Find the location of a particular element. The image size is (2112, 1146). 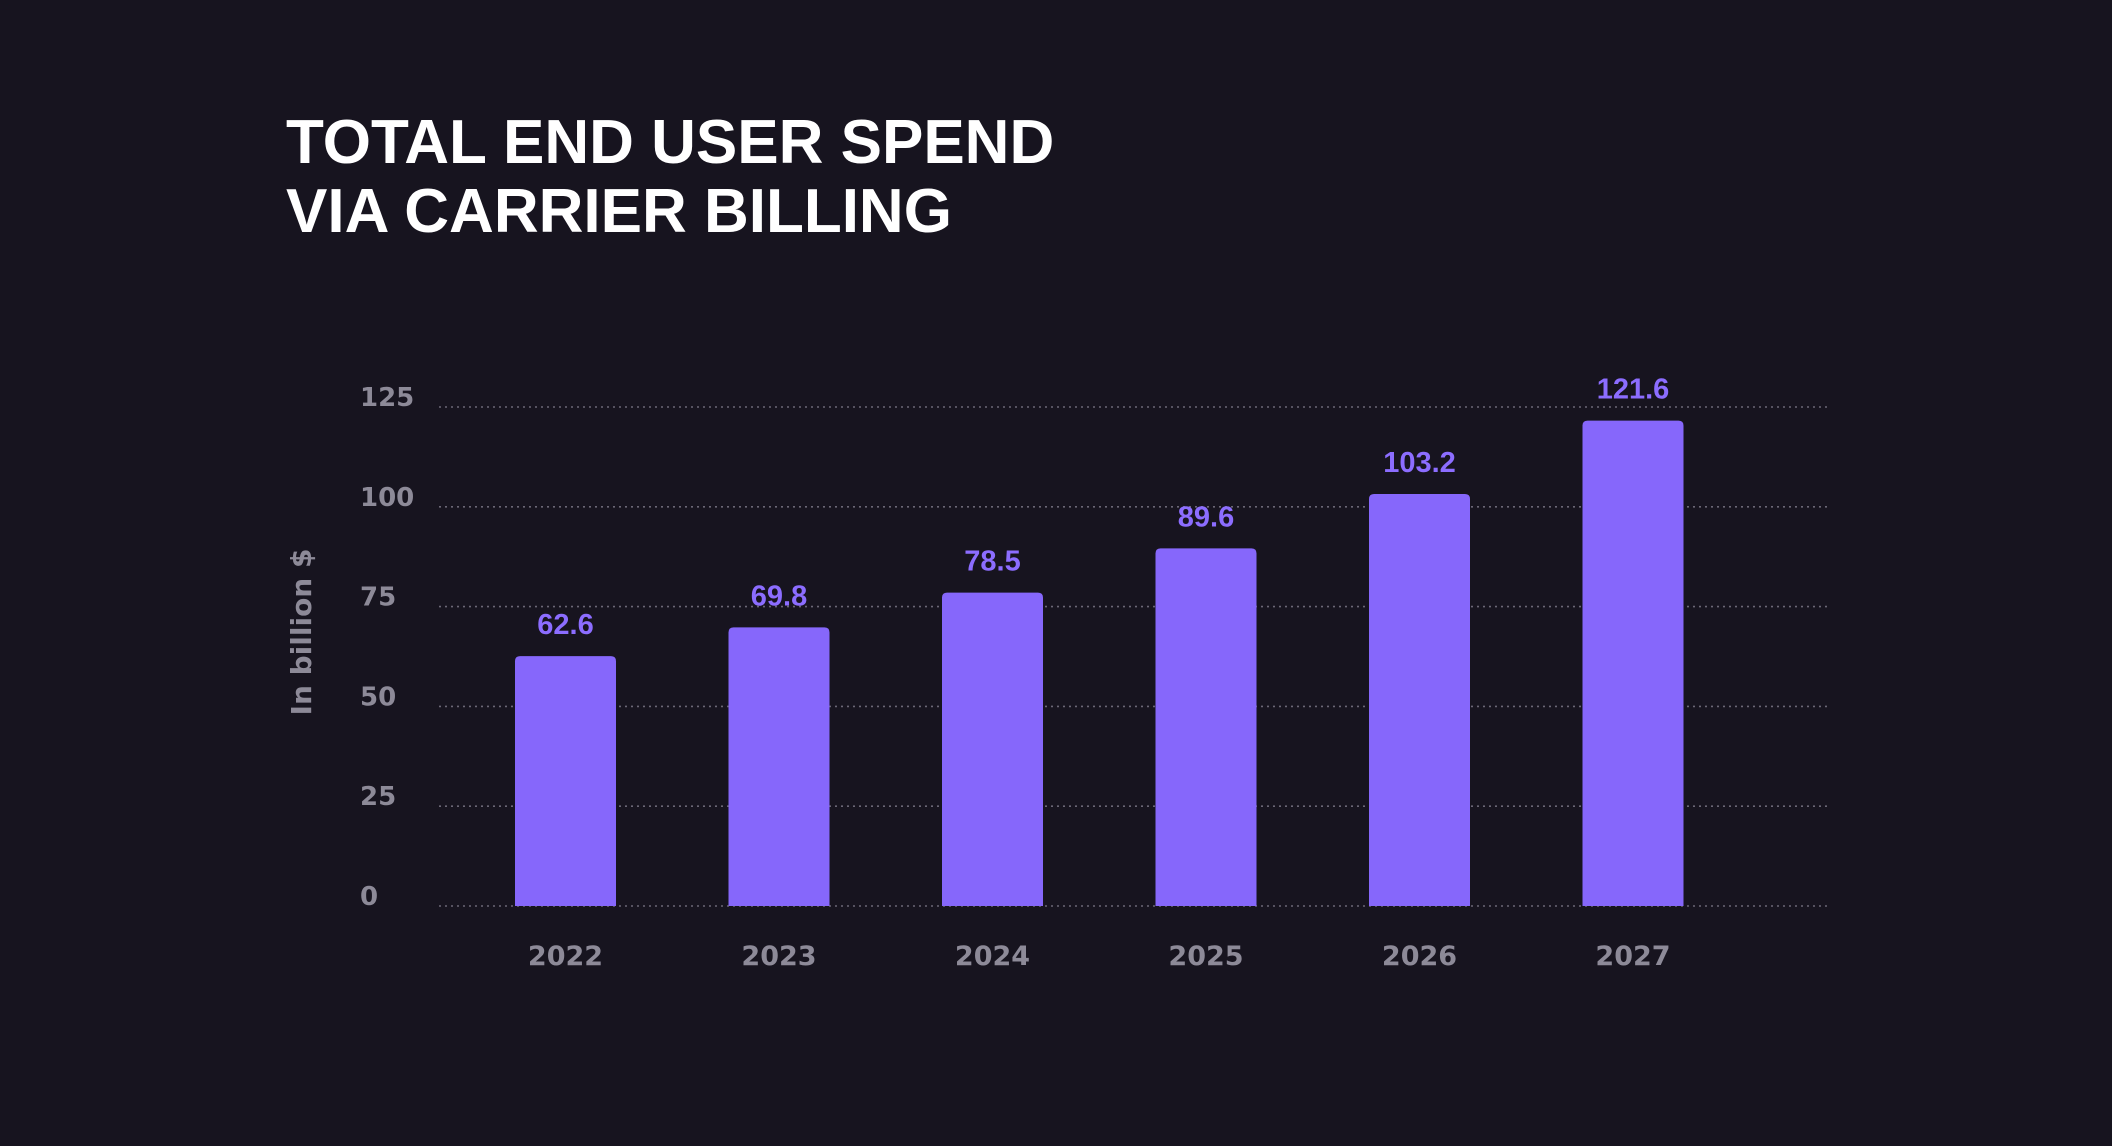

y-tick-label-25: 25 is located at coordinates (378, 797).